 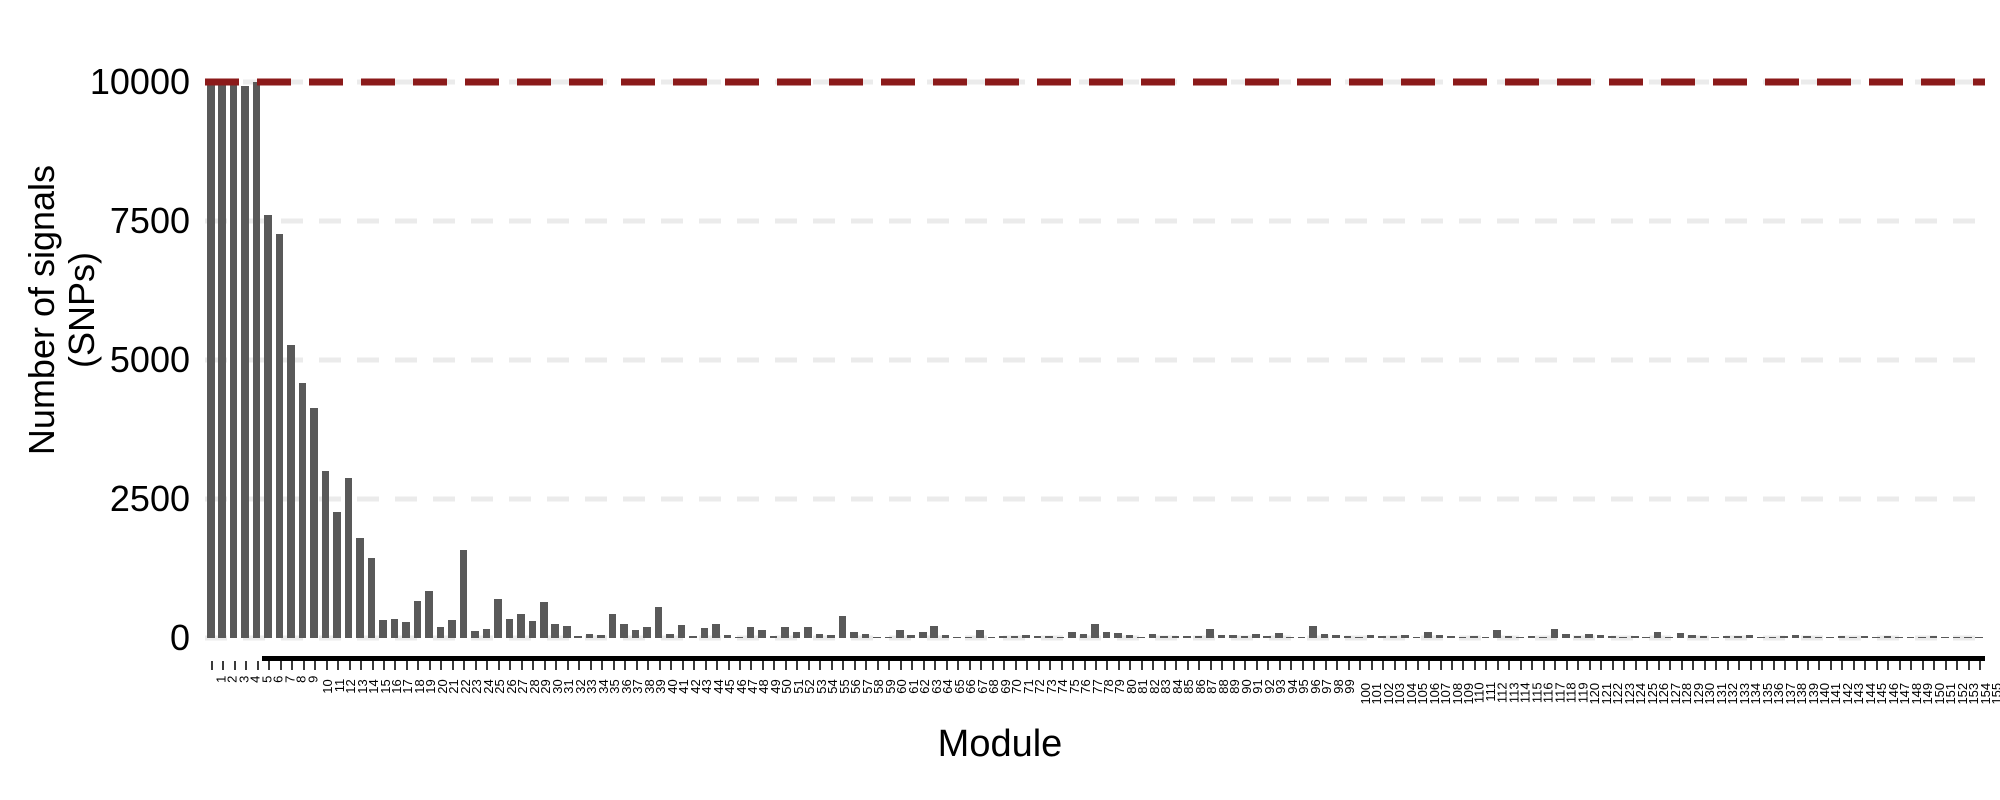 I want to click on x-axis-title: Module, so click(x=1000, y=744).